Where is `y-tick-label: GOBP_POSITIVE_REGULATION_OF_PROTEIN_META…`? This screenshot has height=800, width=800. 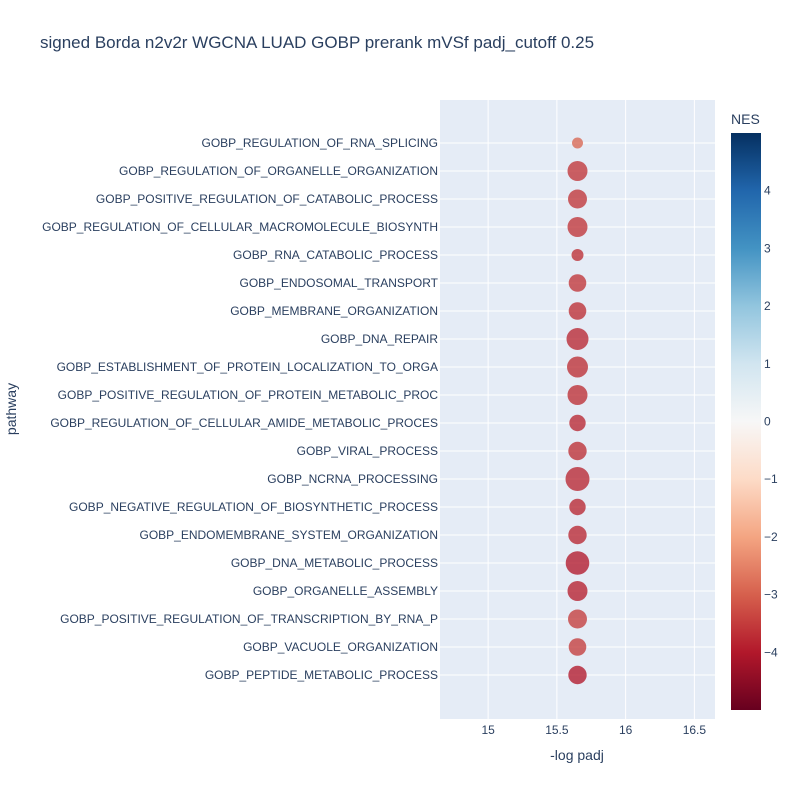 y-tick-label: GOBP_POSITIVE_REGULATION_OF_PROTEIN_META… is located at coordinates (248, 395).